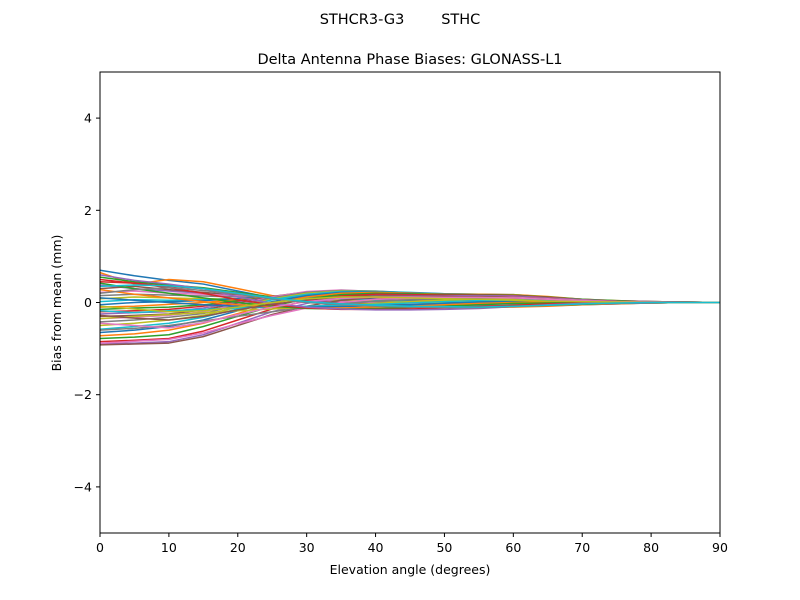 The height and width of the screenshot is (600, 800). I want to click on y-axis: −4 −2 0 2 4, so click(87, 302).